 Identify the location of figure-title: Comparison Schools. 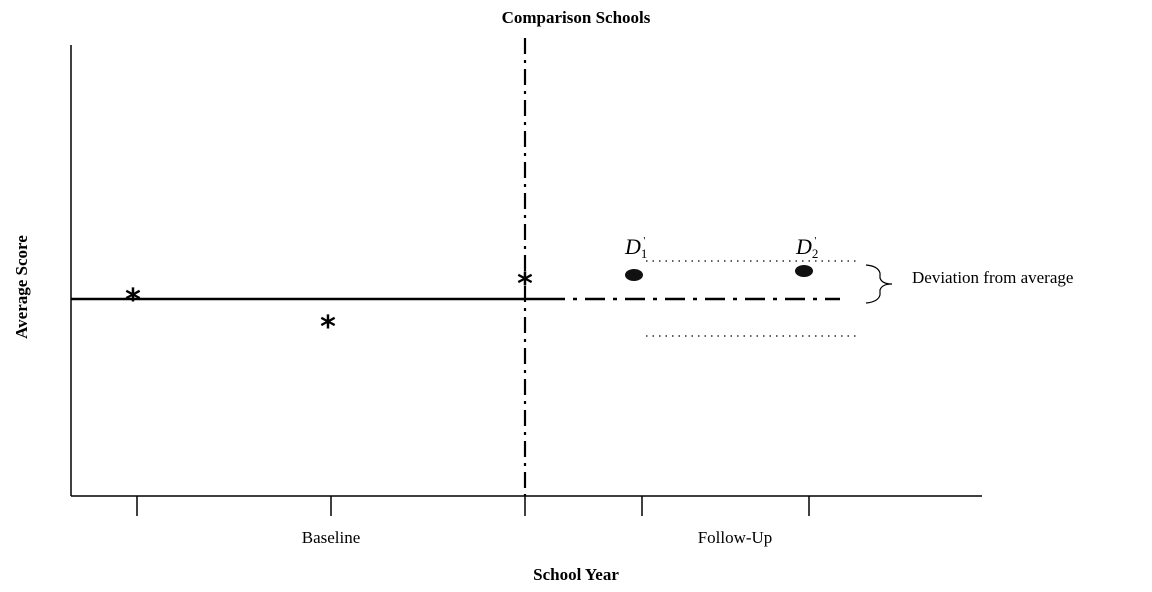
(576, 17).